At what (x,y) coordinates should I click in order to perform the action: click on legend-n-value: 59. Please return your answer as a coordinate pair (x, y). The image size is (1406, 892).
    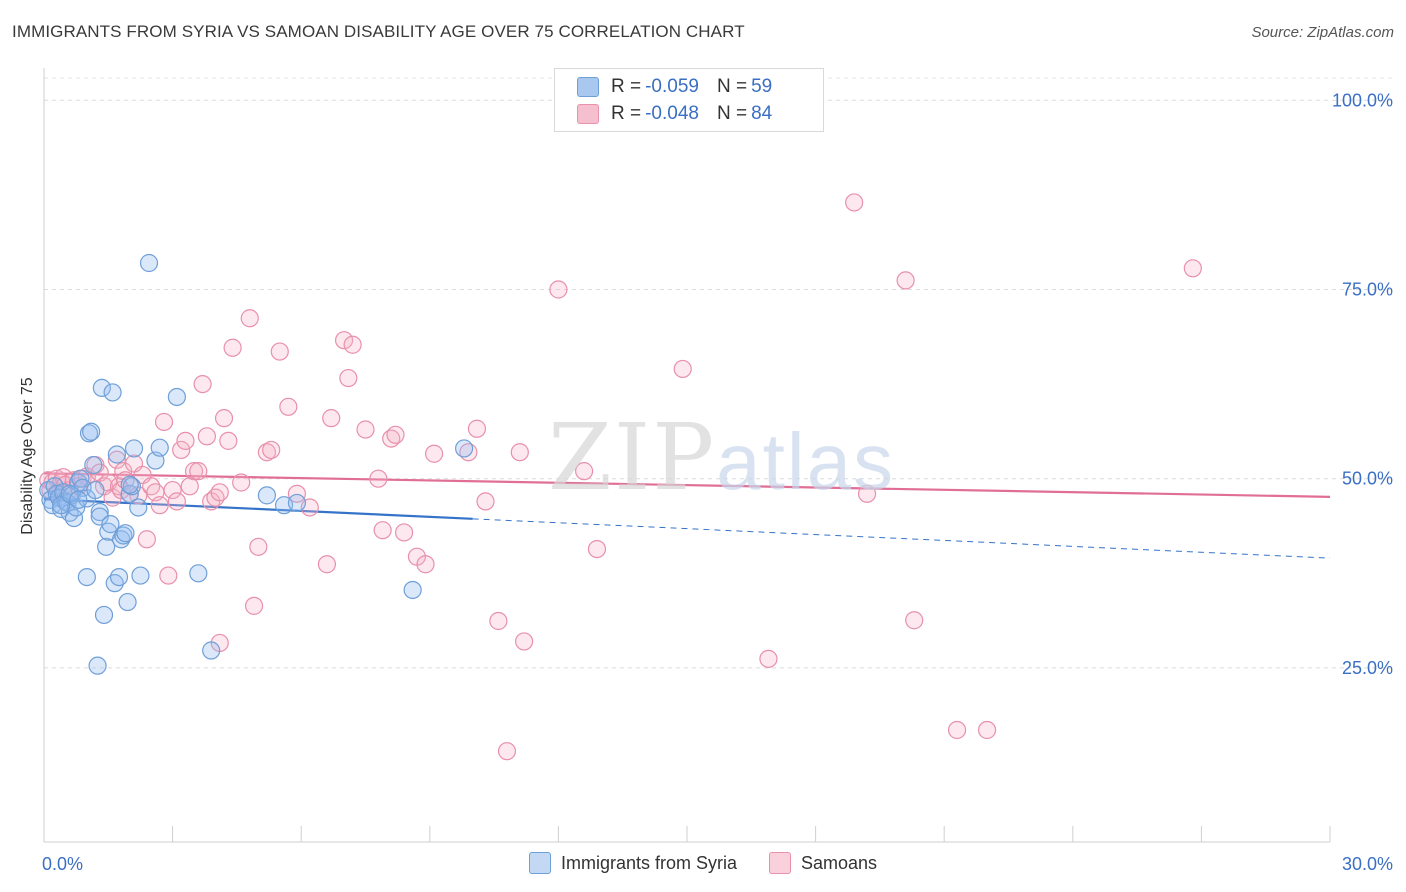
    Looking at the image, I should click on (762, 86).